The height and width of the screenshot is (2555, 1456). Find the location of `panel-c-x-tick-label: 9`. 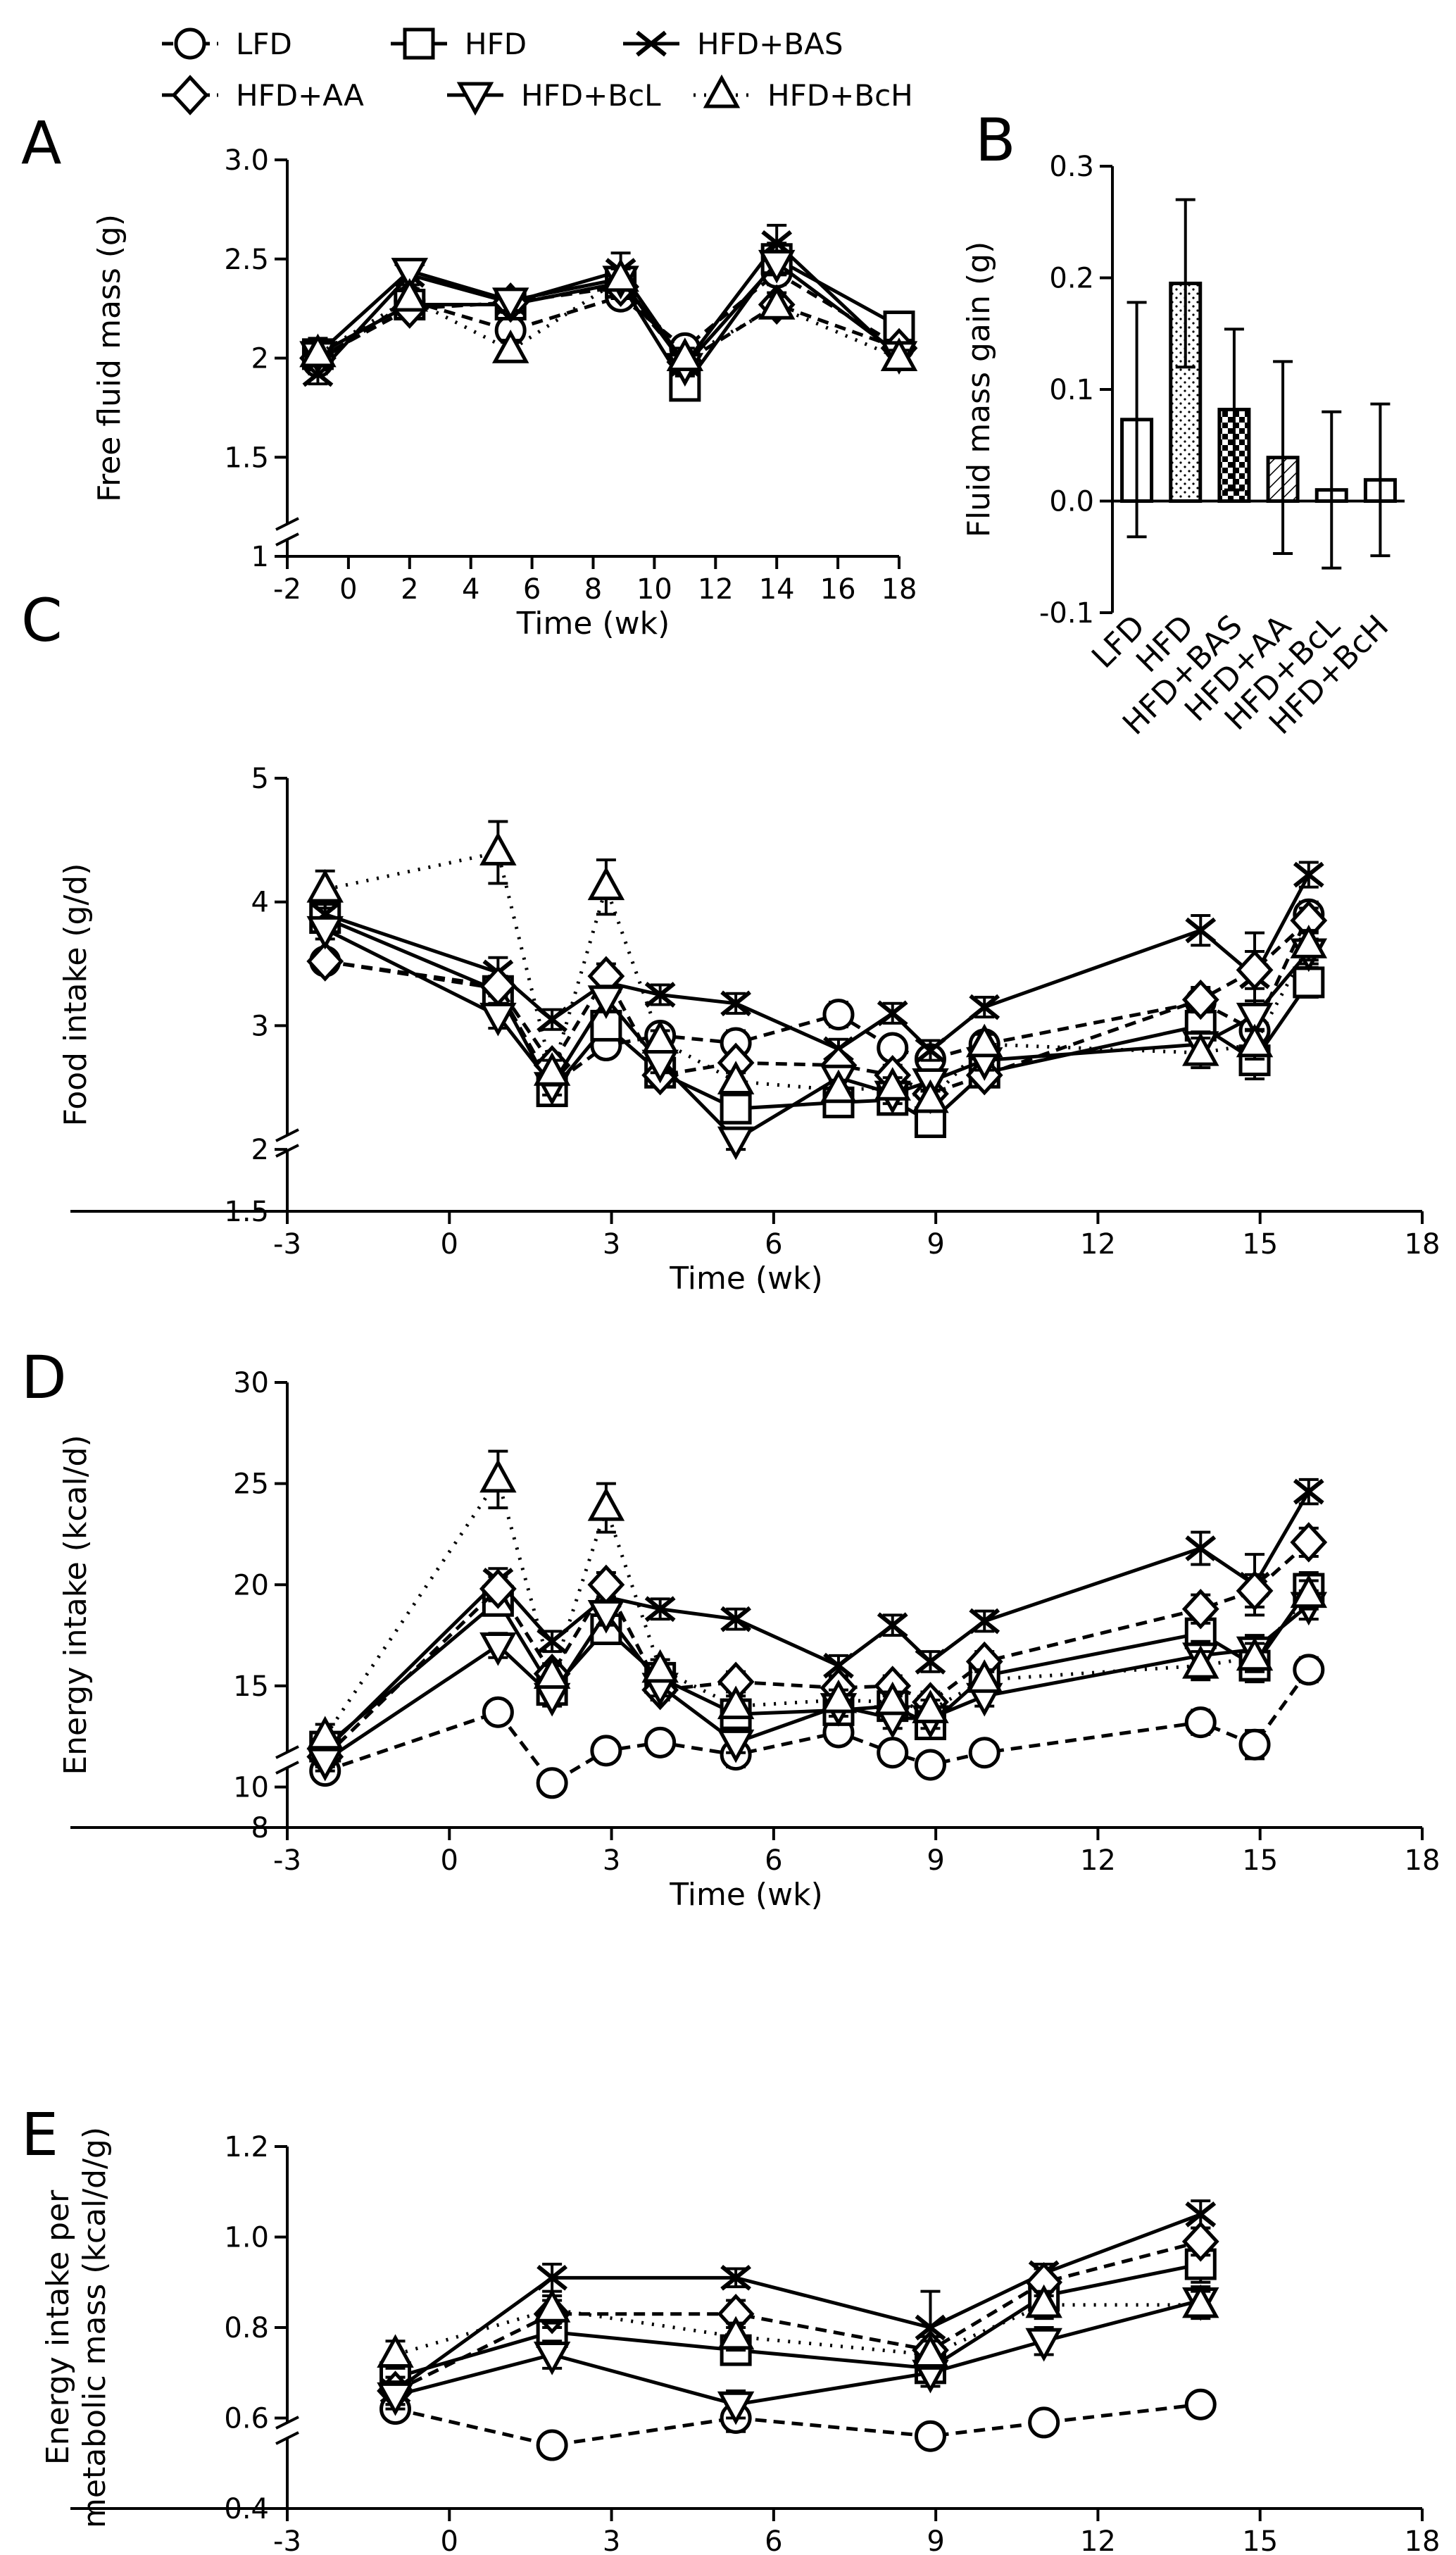

panel-c-x-tick-label: 9 is located at coordinates (935, 1244).